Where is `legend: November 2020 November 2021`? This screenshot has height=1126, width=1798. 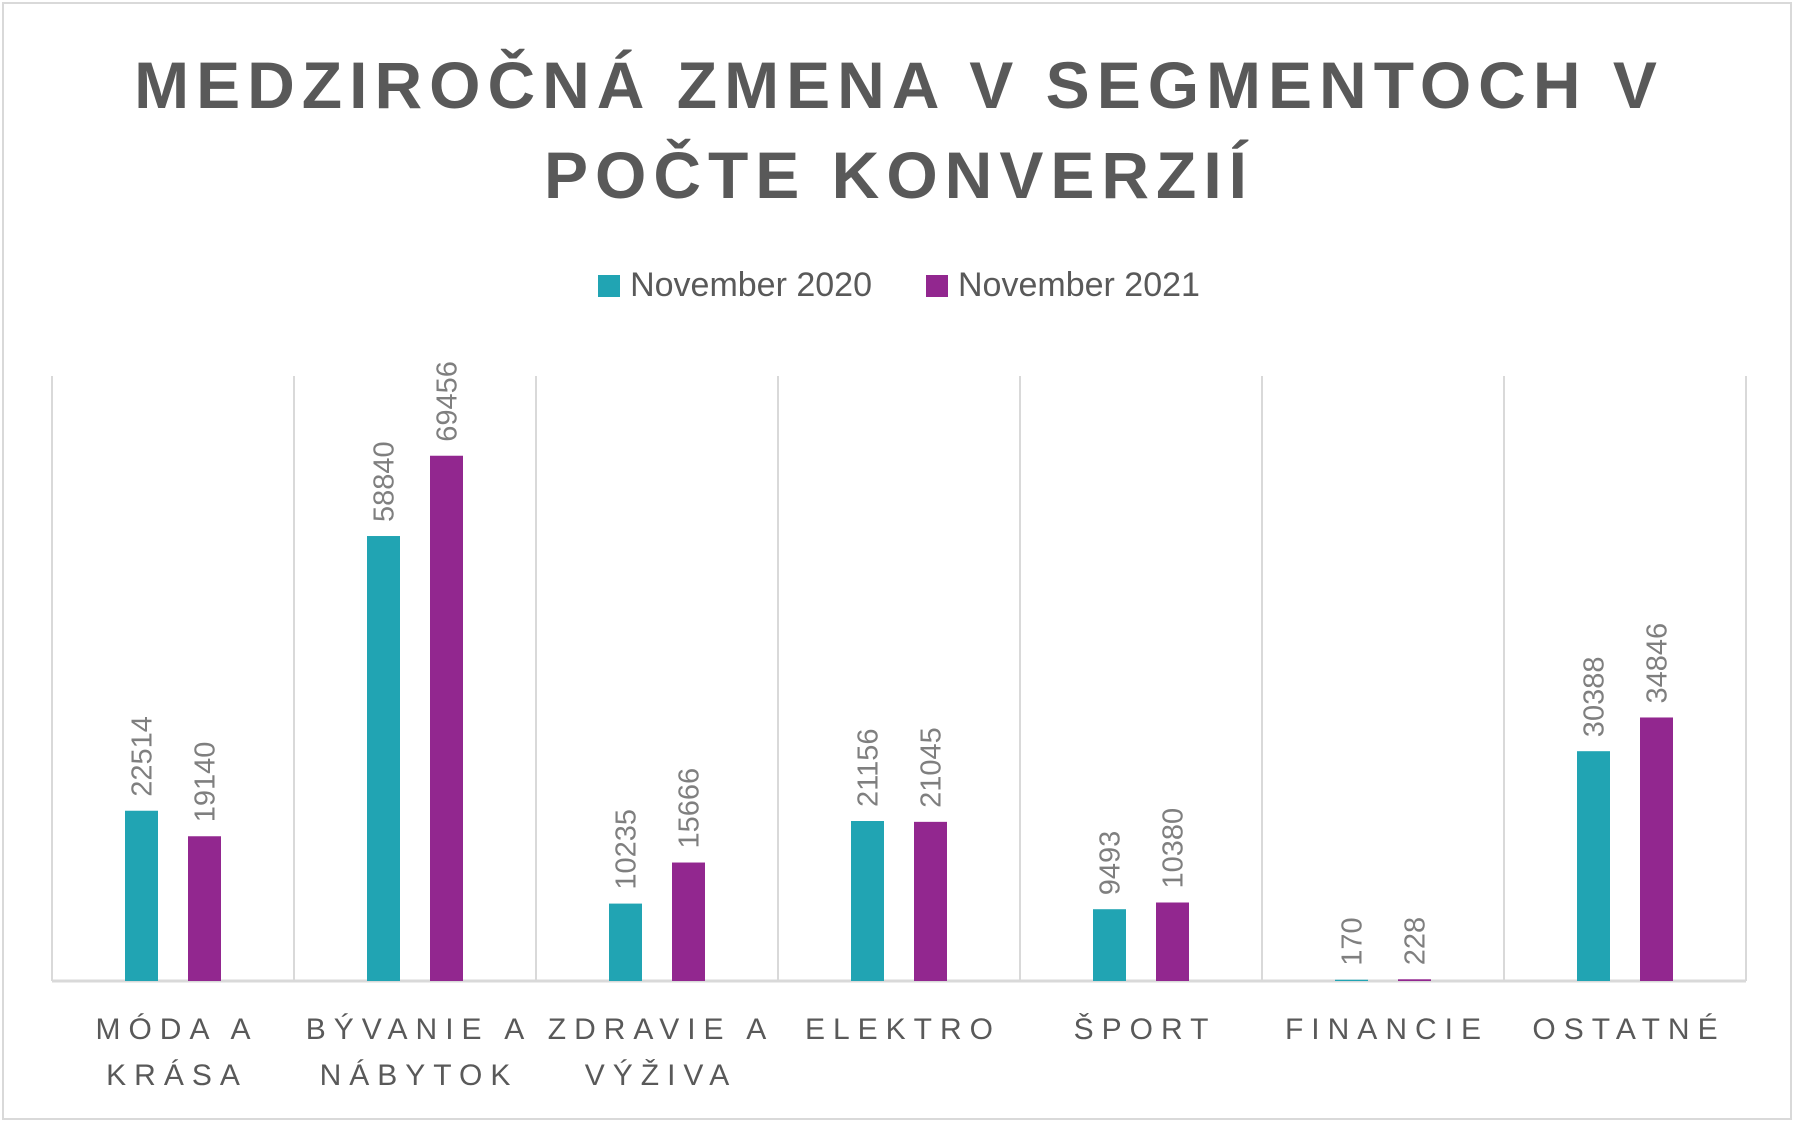 legend: November 2020 November 2021 is located at coordinates (899, 285).